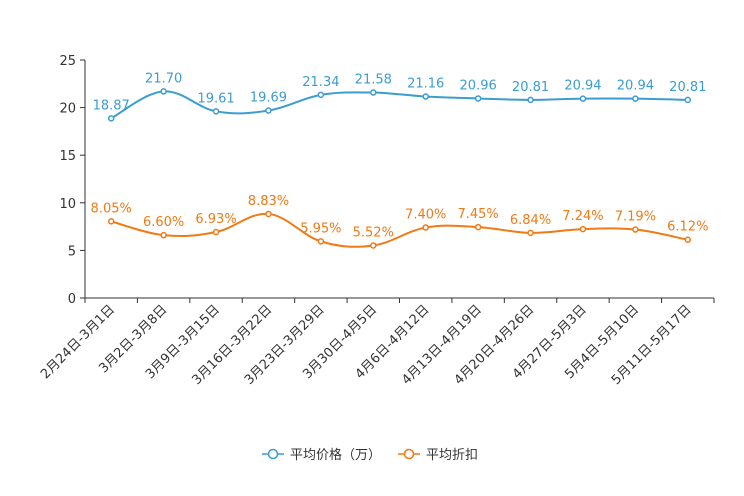 This screenshot has height=496, width=744. Describe the element at coordinates (72, 299) in the screenshot. I see `y-tick-label: 0` at that location.